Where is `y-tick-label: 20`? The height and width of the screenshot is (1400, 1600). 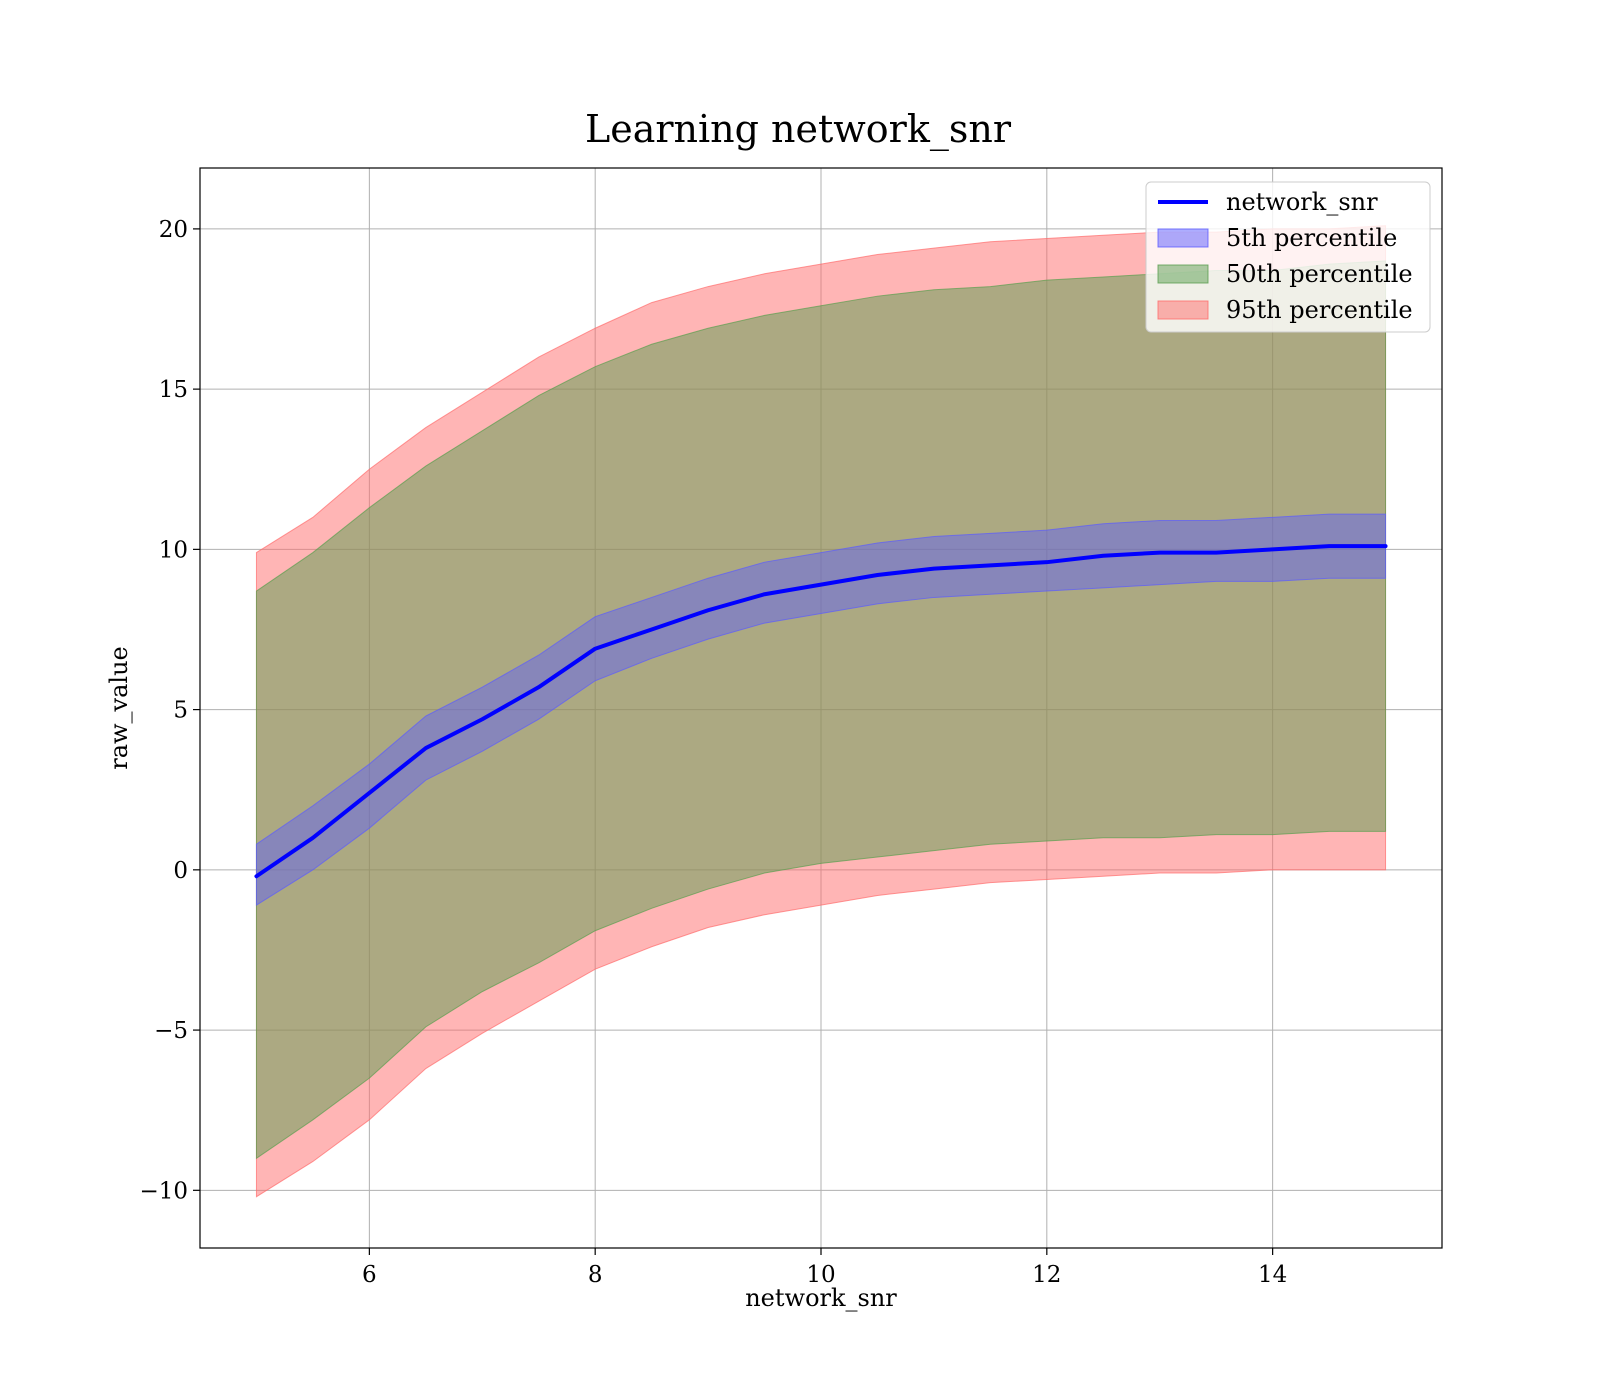
y-tick-label: 20 is located at coordinates (173, 230).